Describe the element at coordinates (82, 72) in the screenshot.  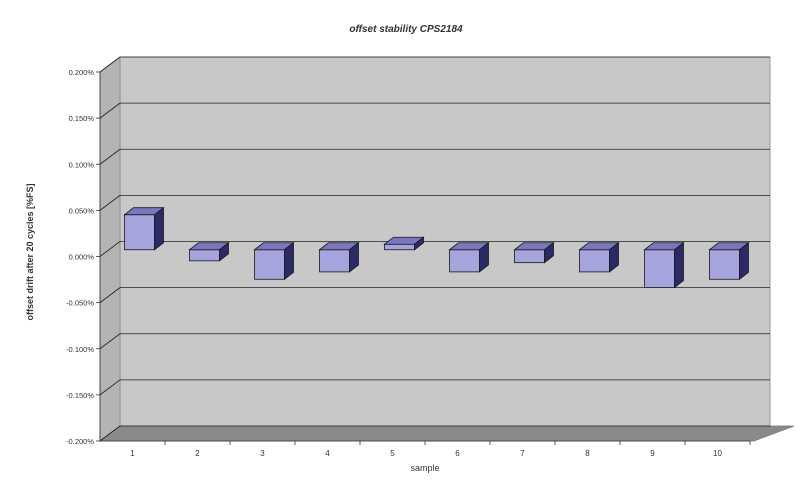
I see `y-tick-label: 0.200%` at that location.